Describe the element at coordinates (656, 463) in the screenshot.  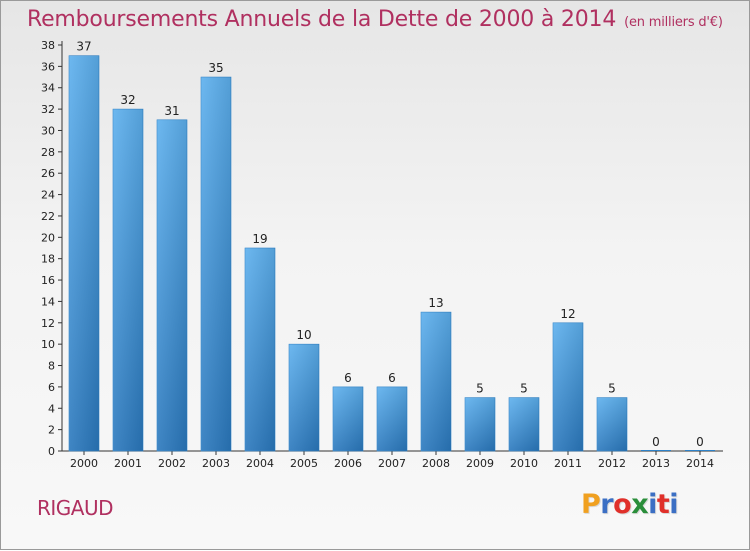
I see `x-tick-label: 2013` at that location.